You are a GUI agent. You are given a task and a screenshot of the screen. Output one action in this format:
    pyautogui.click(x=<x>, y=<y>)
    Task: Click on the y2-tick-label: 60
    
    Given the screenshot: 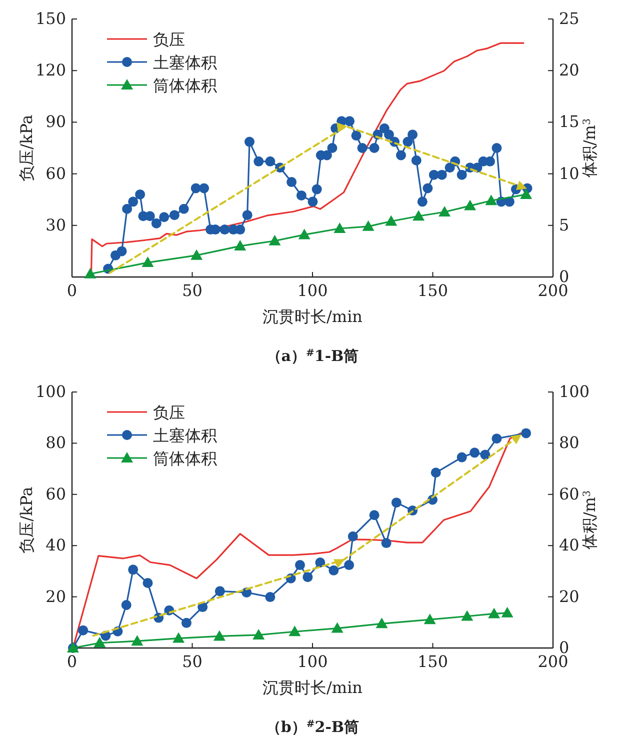 What is the action you would take?
    pyautogui.click(x=569, y=494)
    